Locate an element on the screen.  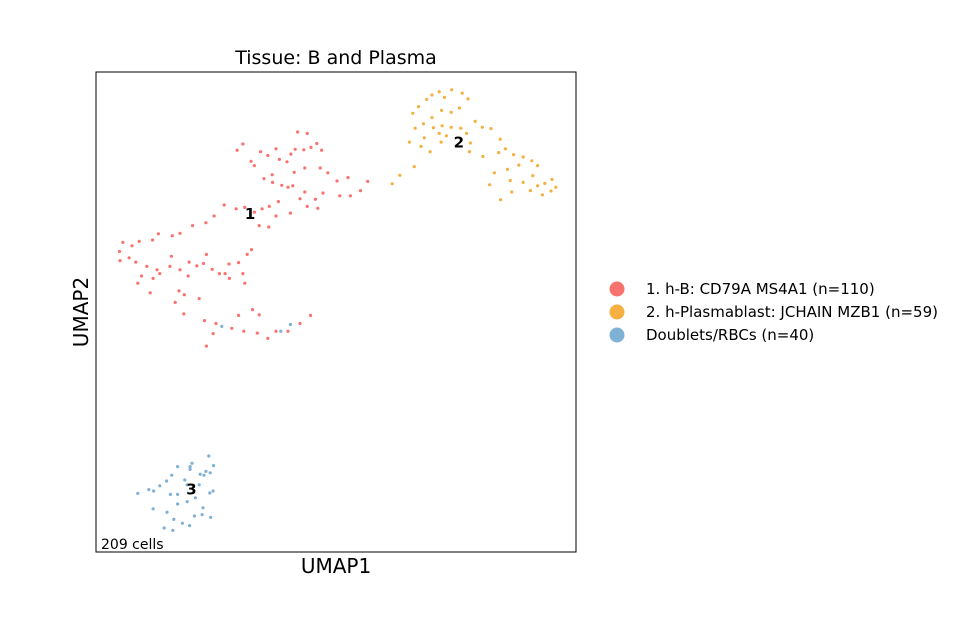
x-axis-label: UMAP1 is located at coordinates (336, 566).